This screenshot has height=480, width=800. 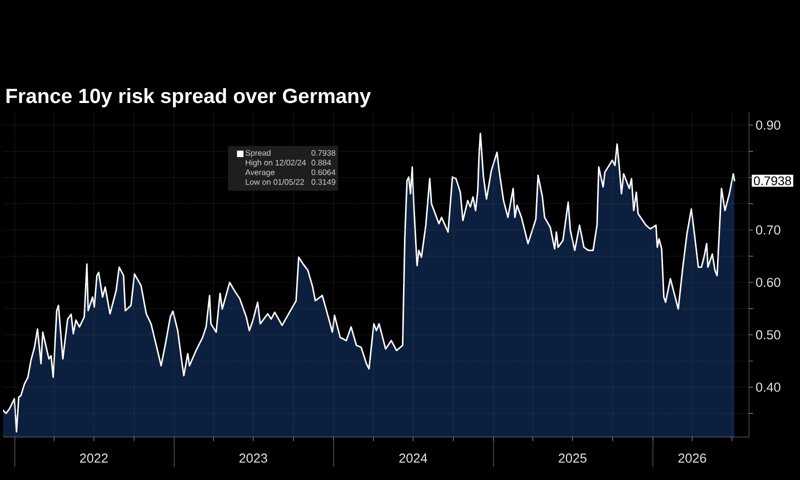 What do you see at coordinates (768, 282) in the screenshot?
I see `y-tick-label: 0.60` at bounding box center [768, 282].